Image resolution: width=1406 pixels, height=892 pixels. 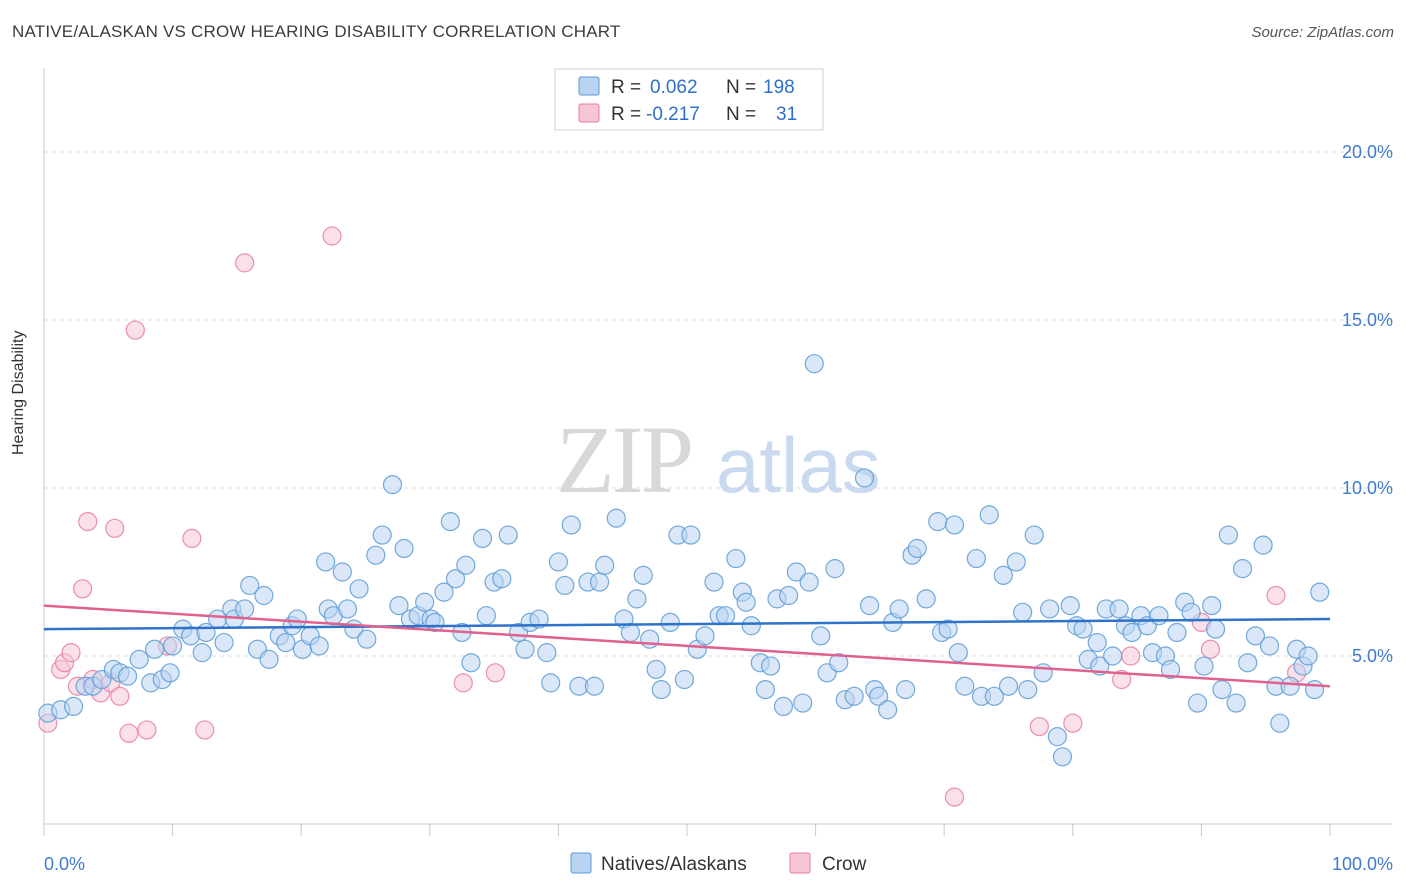 I want to click on legend-swatch-pink, so click(x=589, y=113).